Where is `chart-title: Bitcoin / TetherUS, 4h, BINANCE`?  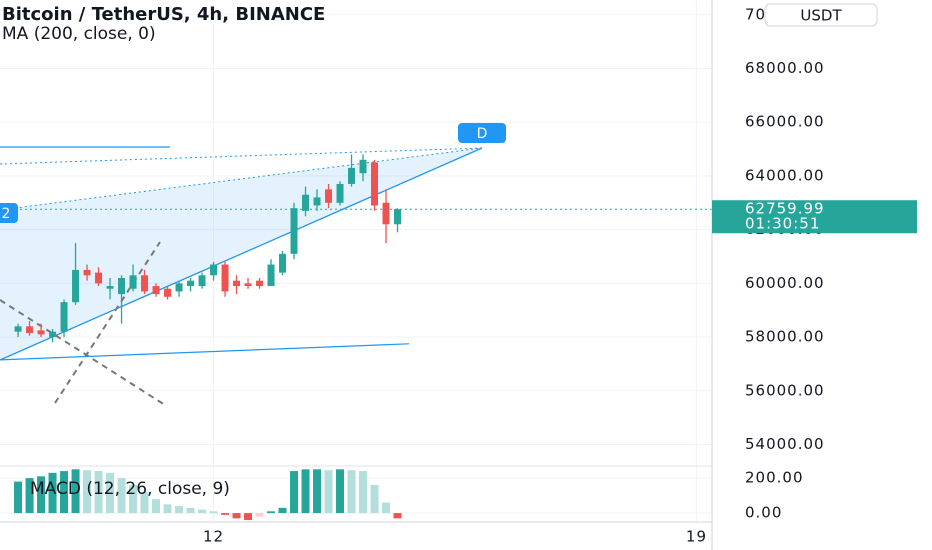
chart-title: Bitcoin / TetherUS, 4h, BINANCE is located at coordinates (163, 14).